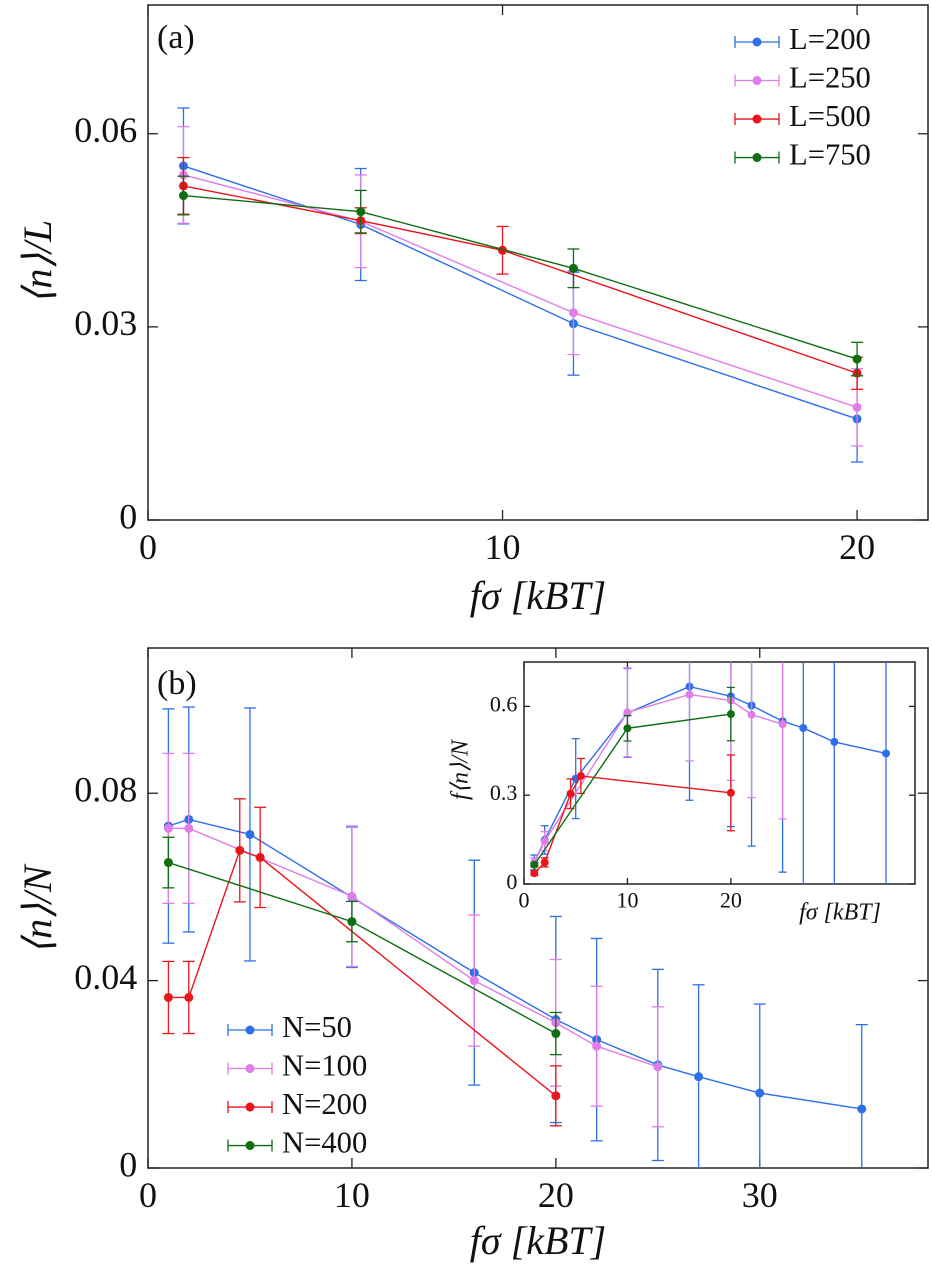 Image resolution: width=932 pixels, height=1274 pixels. I want to click on x-tick-label: 30, so click(760, 1195).